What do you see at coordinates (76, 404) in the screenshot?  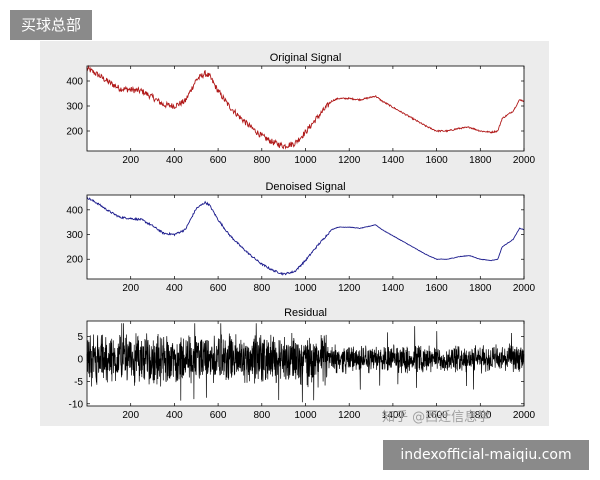 I see `y-tick-label: -10` at bounding box center [76, 404].